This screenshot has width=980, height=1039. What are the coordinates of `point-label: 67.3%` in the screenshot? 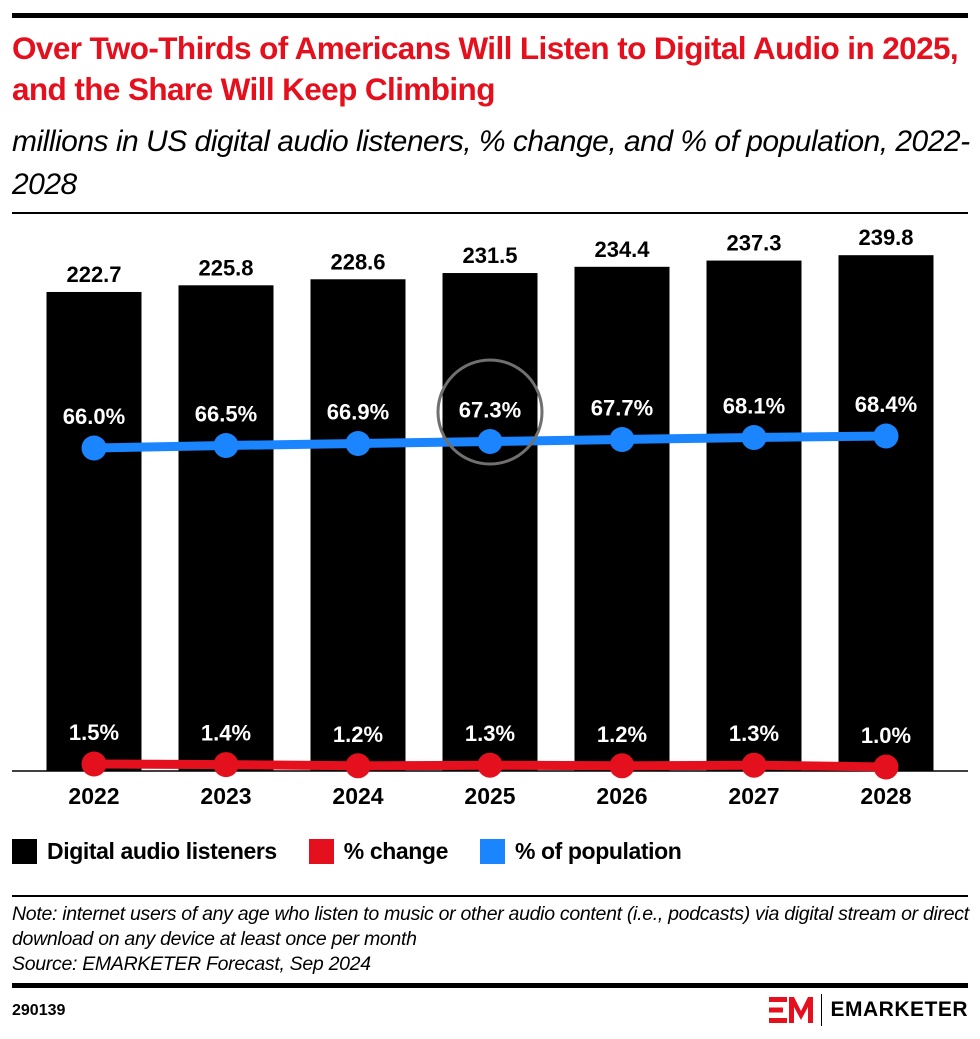 It's located at (490, 410).